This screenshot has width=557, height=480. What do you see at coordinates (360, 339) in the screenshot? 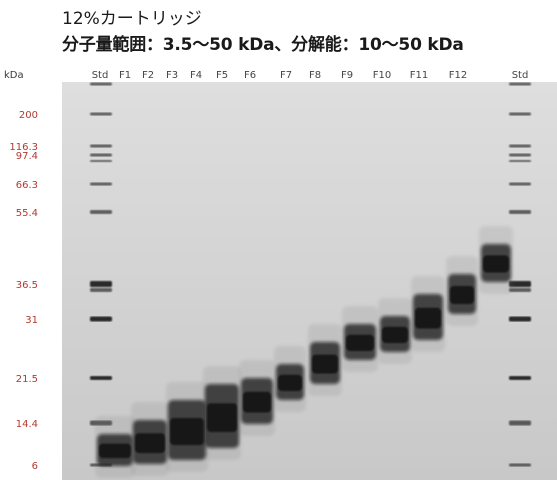
I see `band-f8` at bounding box center [360, 339].